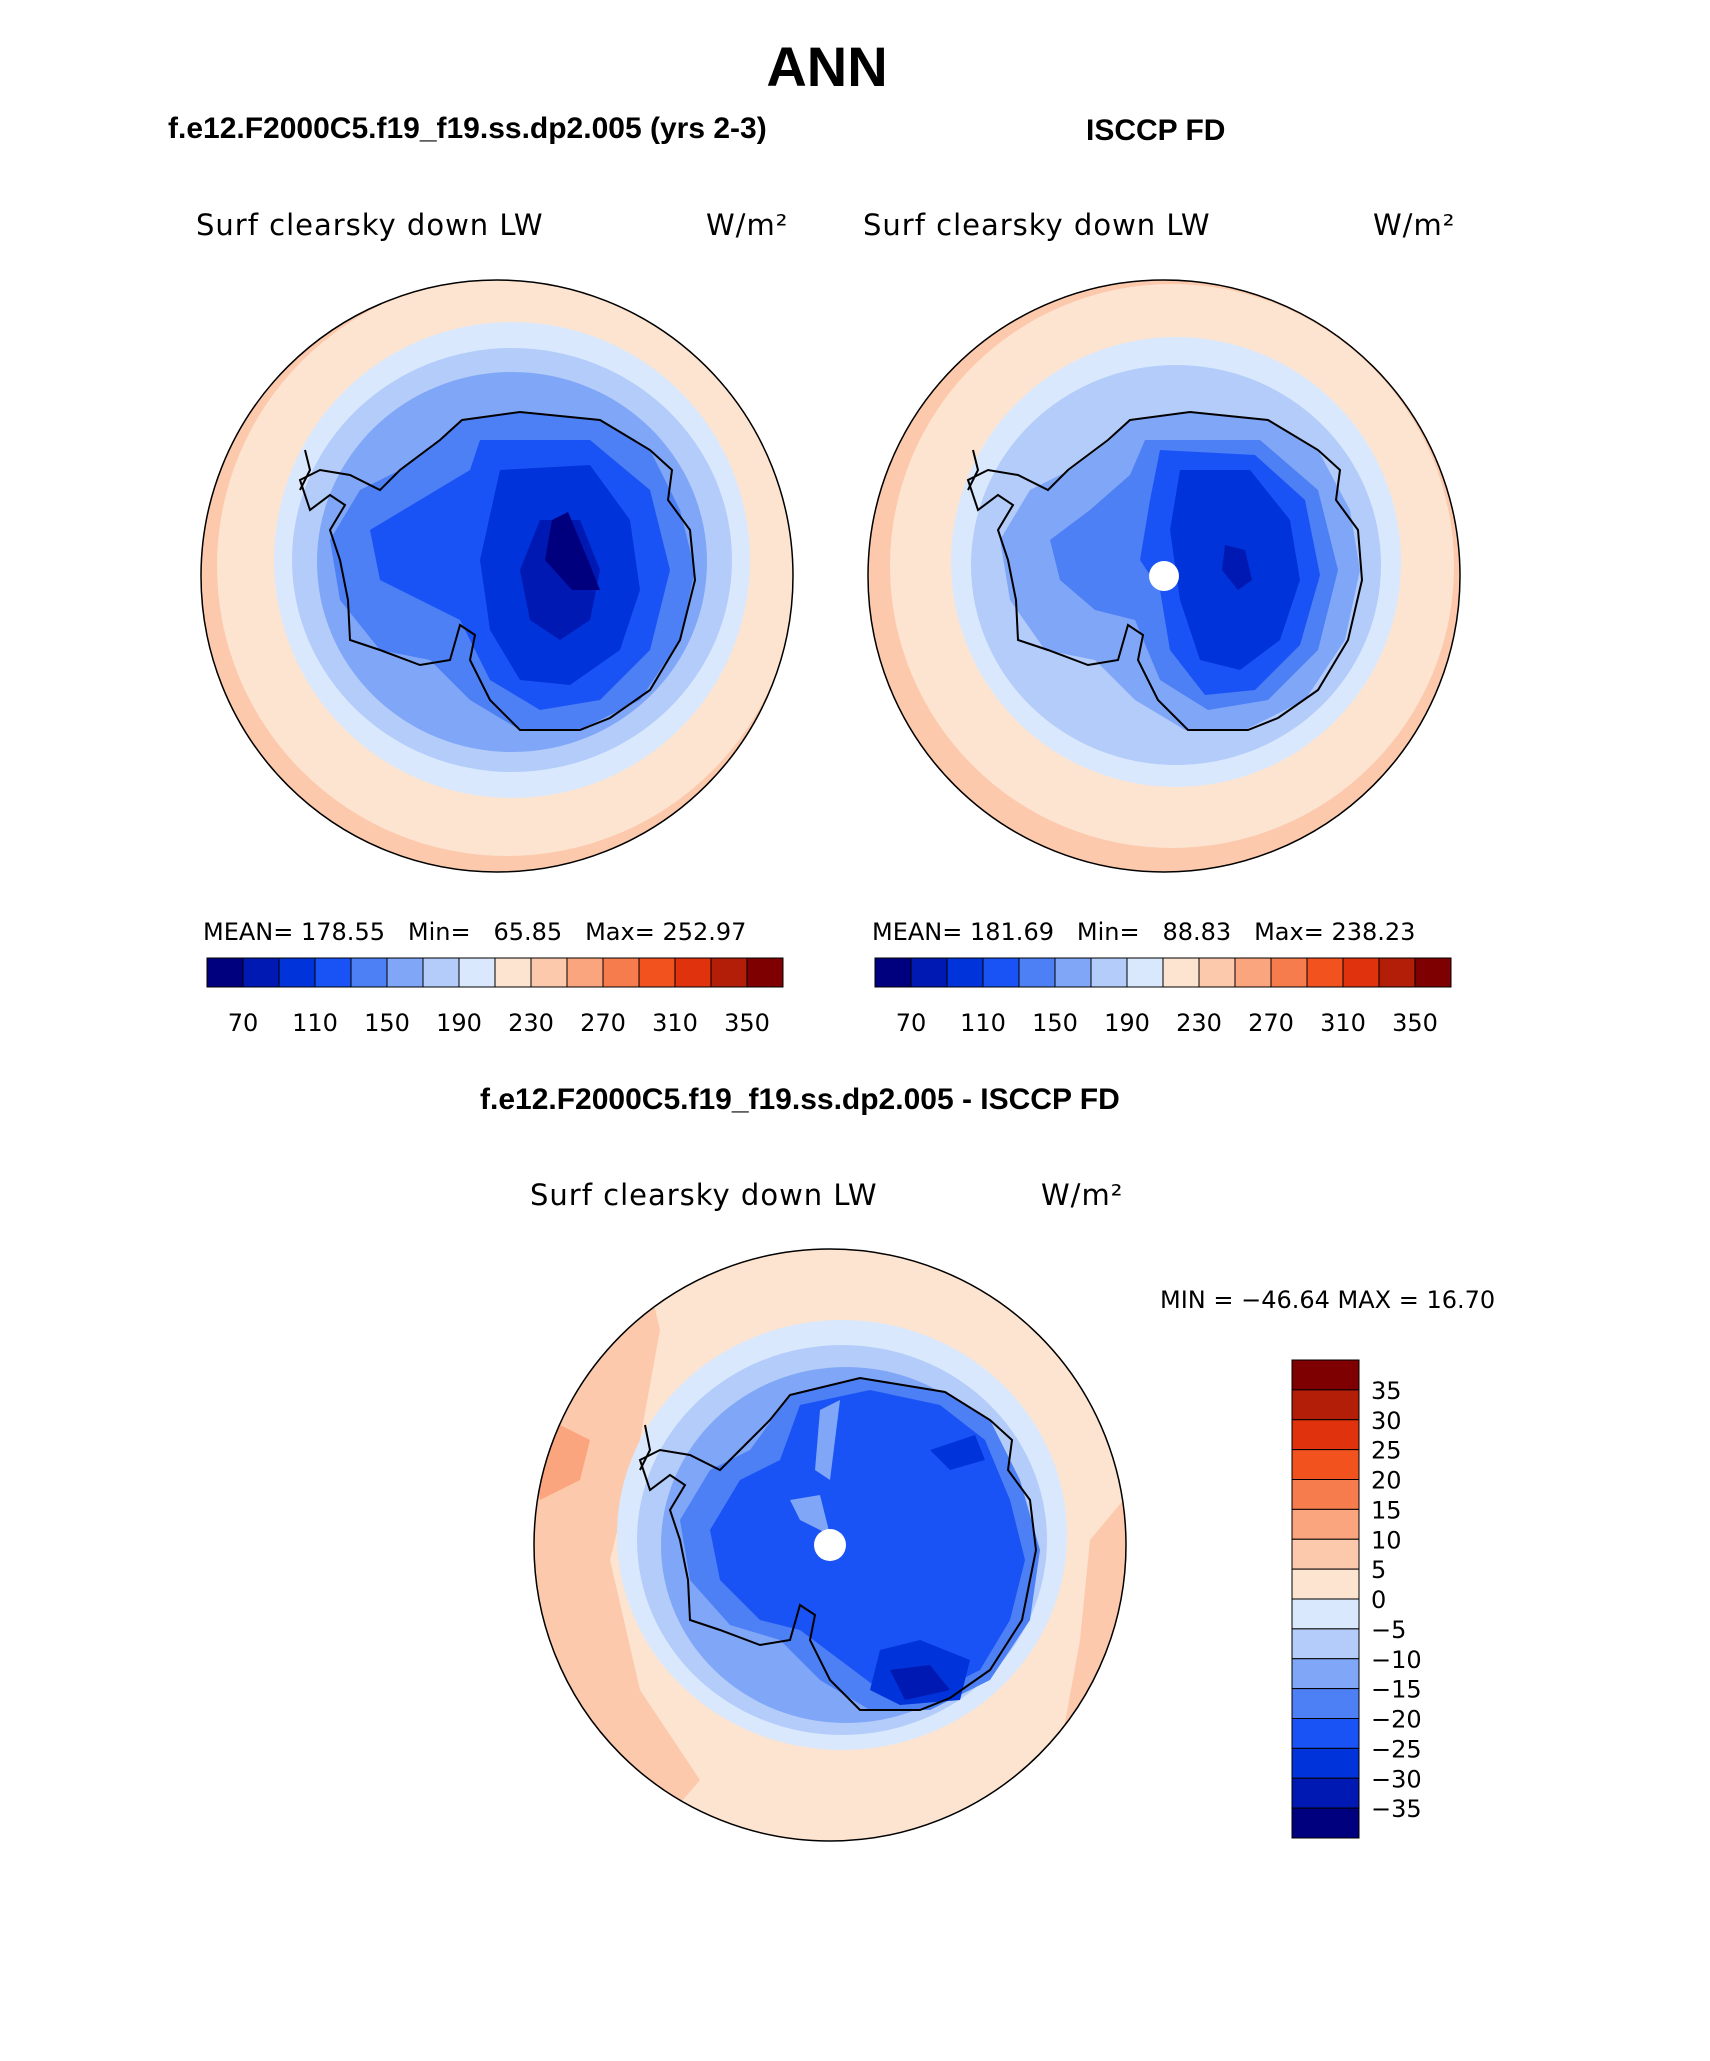 This screenshot has height=2061, width=1710. What do you see at coordinates (983, 1023) in the screenshot?
I see `panel-2-colorbar-tick-label: 110` at bounding box center [983, 1023].